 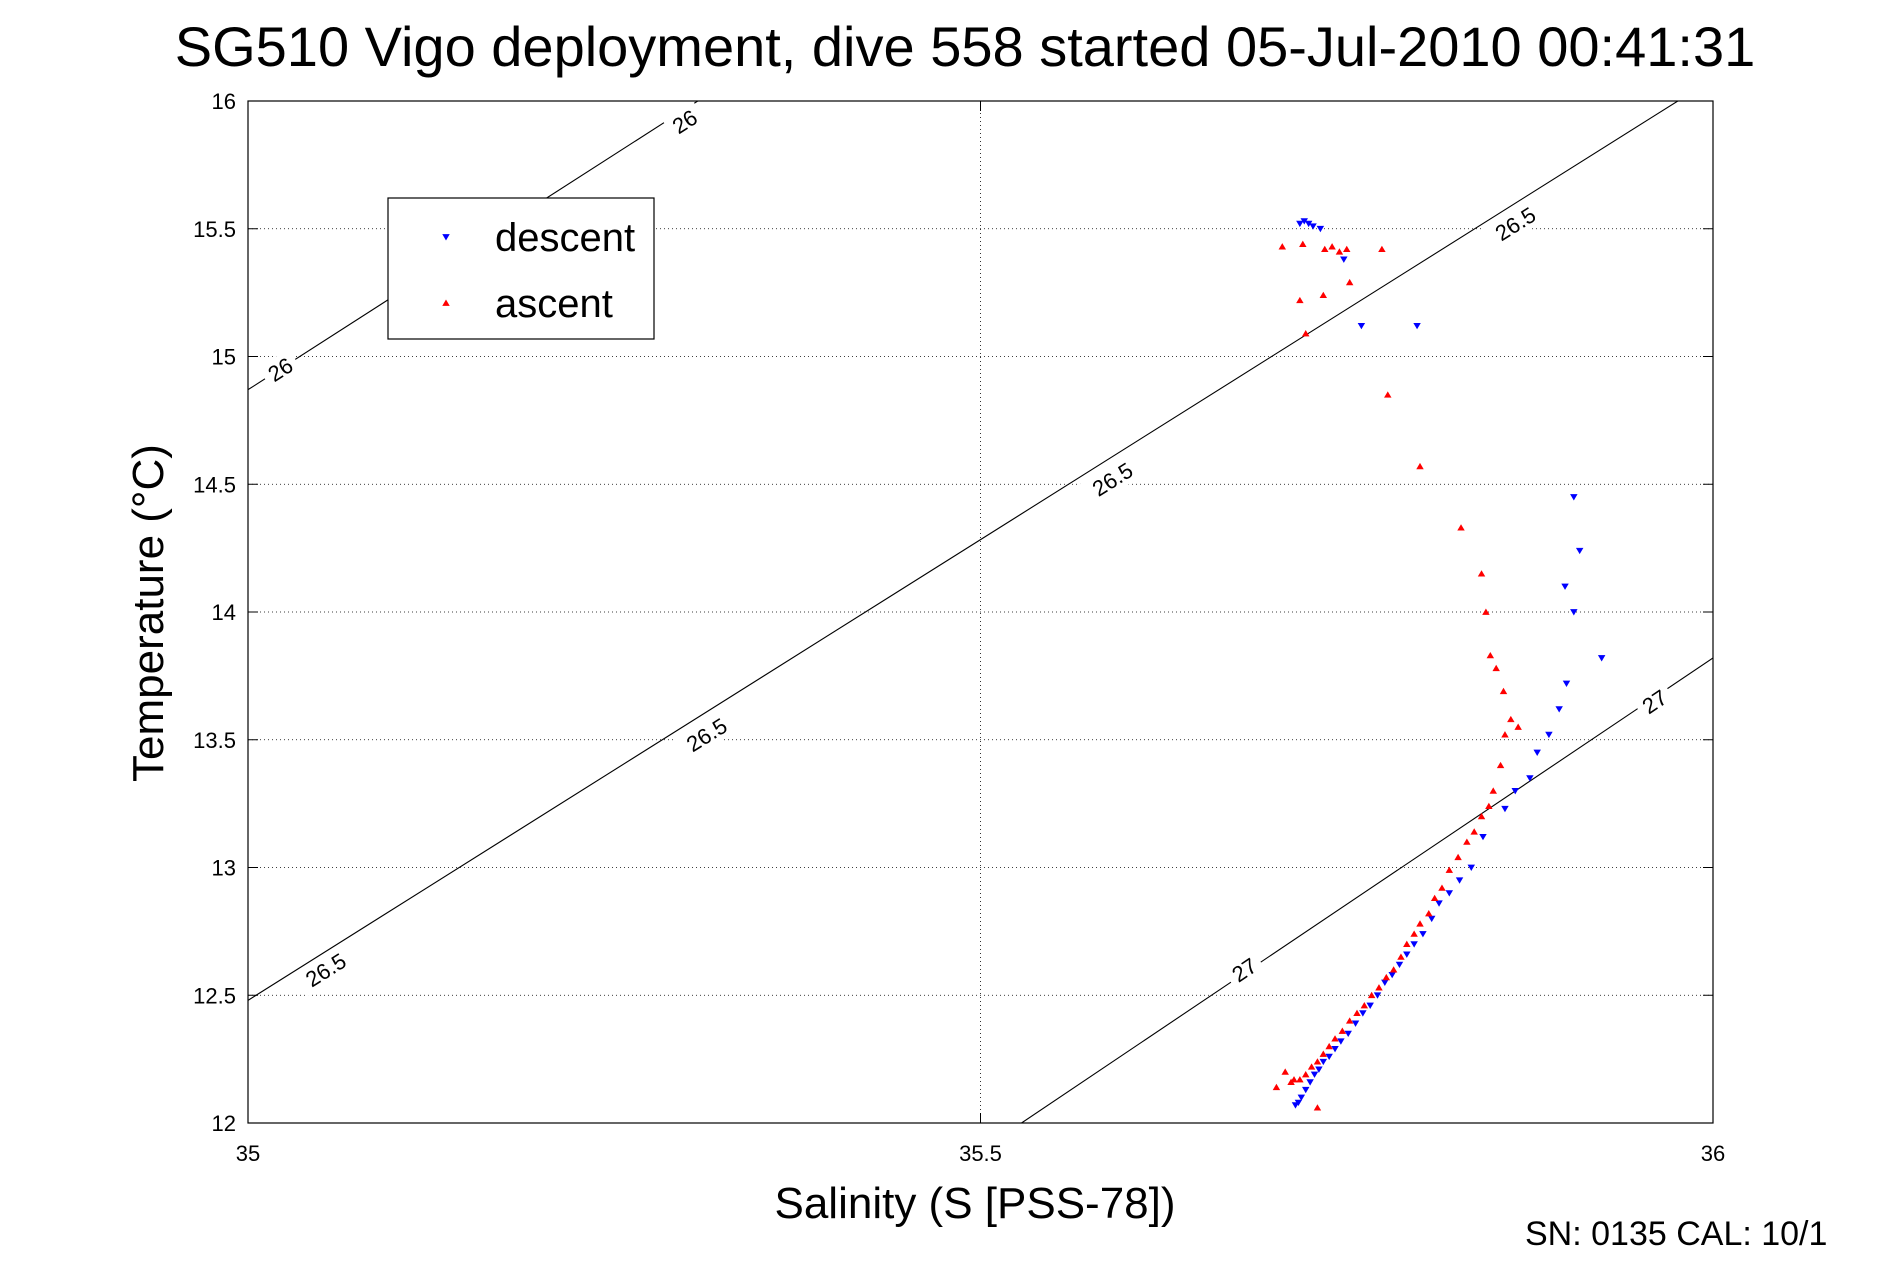 I want to click on legend-marker-ascent, so click(x=446, y=302).